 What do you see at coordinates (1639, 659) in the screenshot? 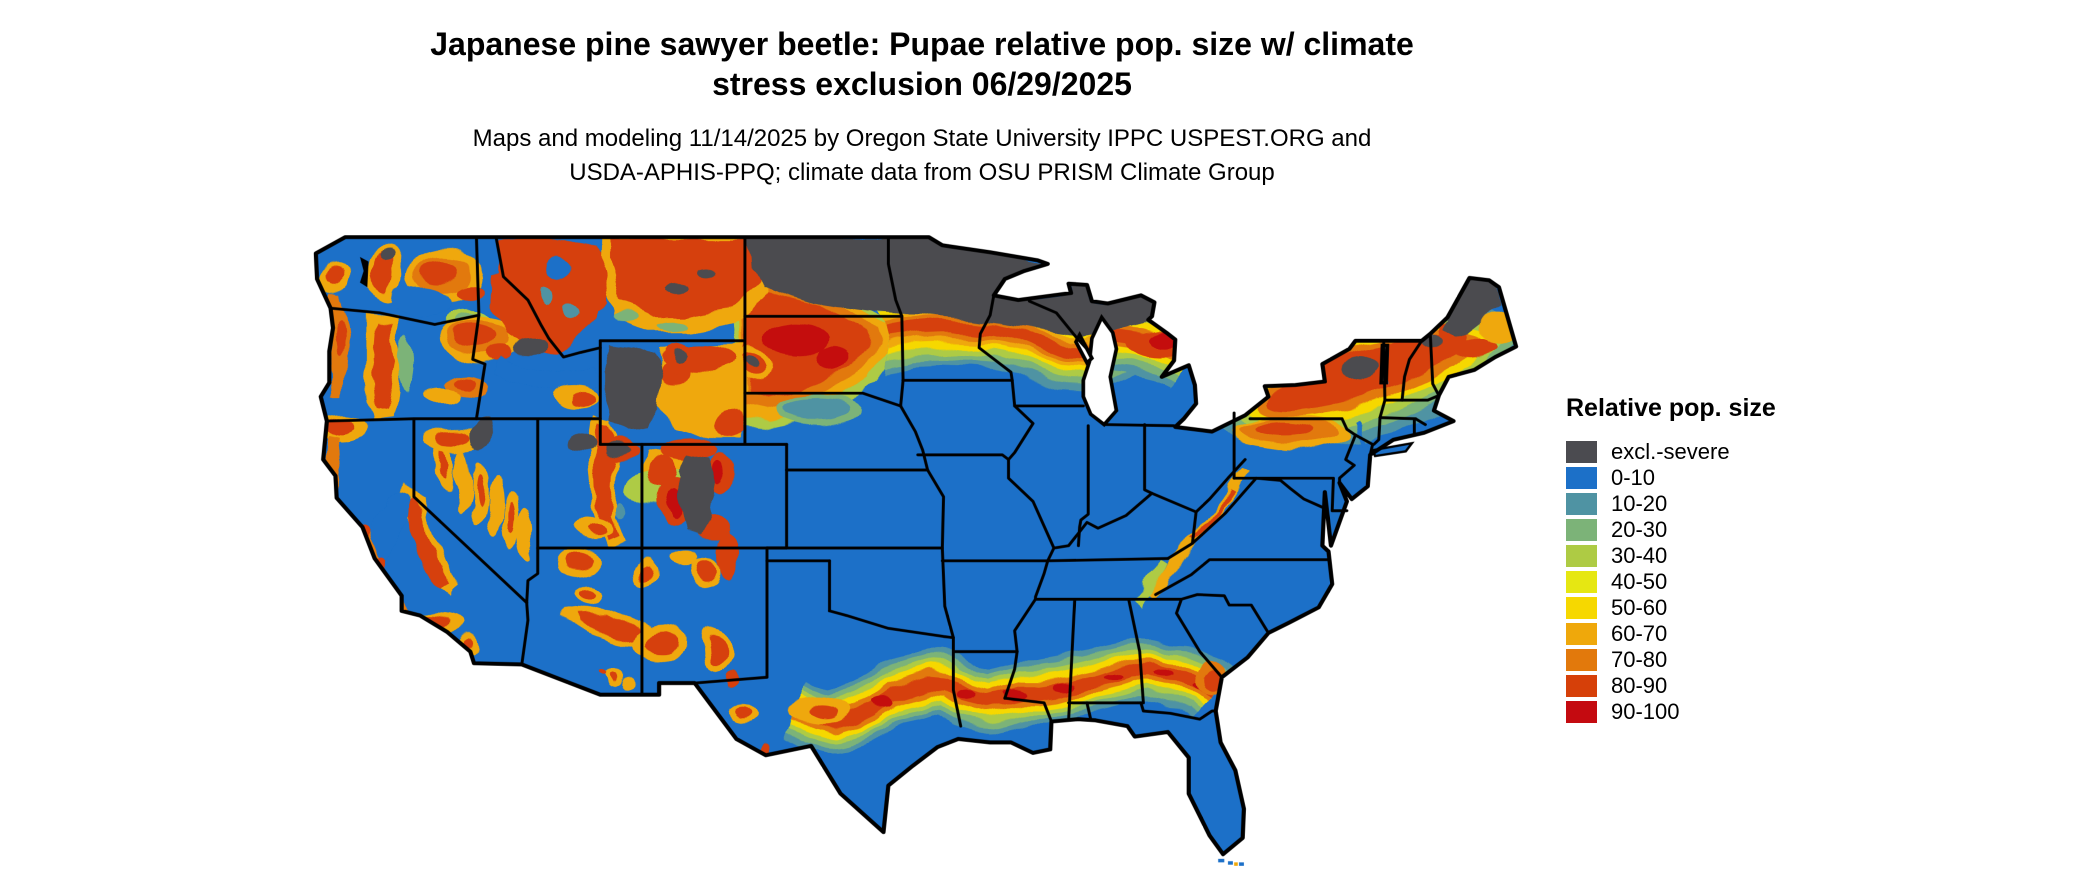
I see `legend-label: 70-80` at bounding box center [1639, 659].